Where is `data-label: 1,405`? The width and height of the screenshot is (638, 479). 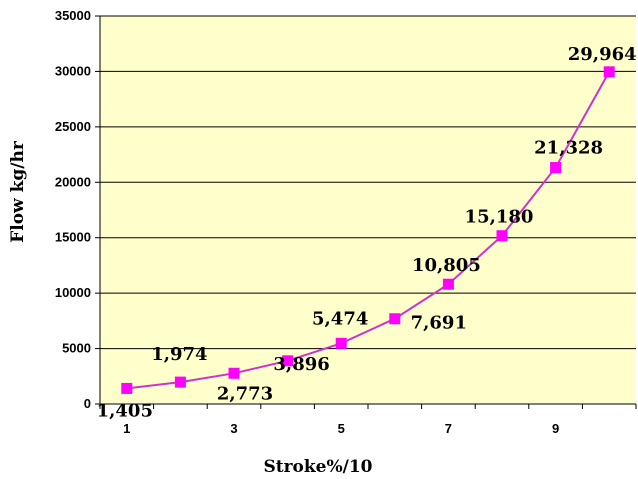
data-label: 1,405 is located at coordinates (125, 410).